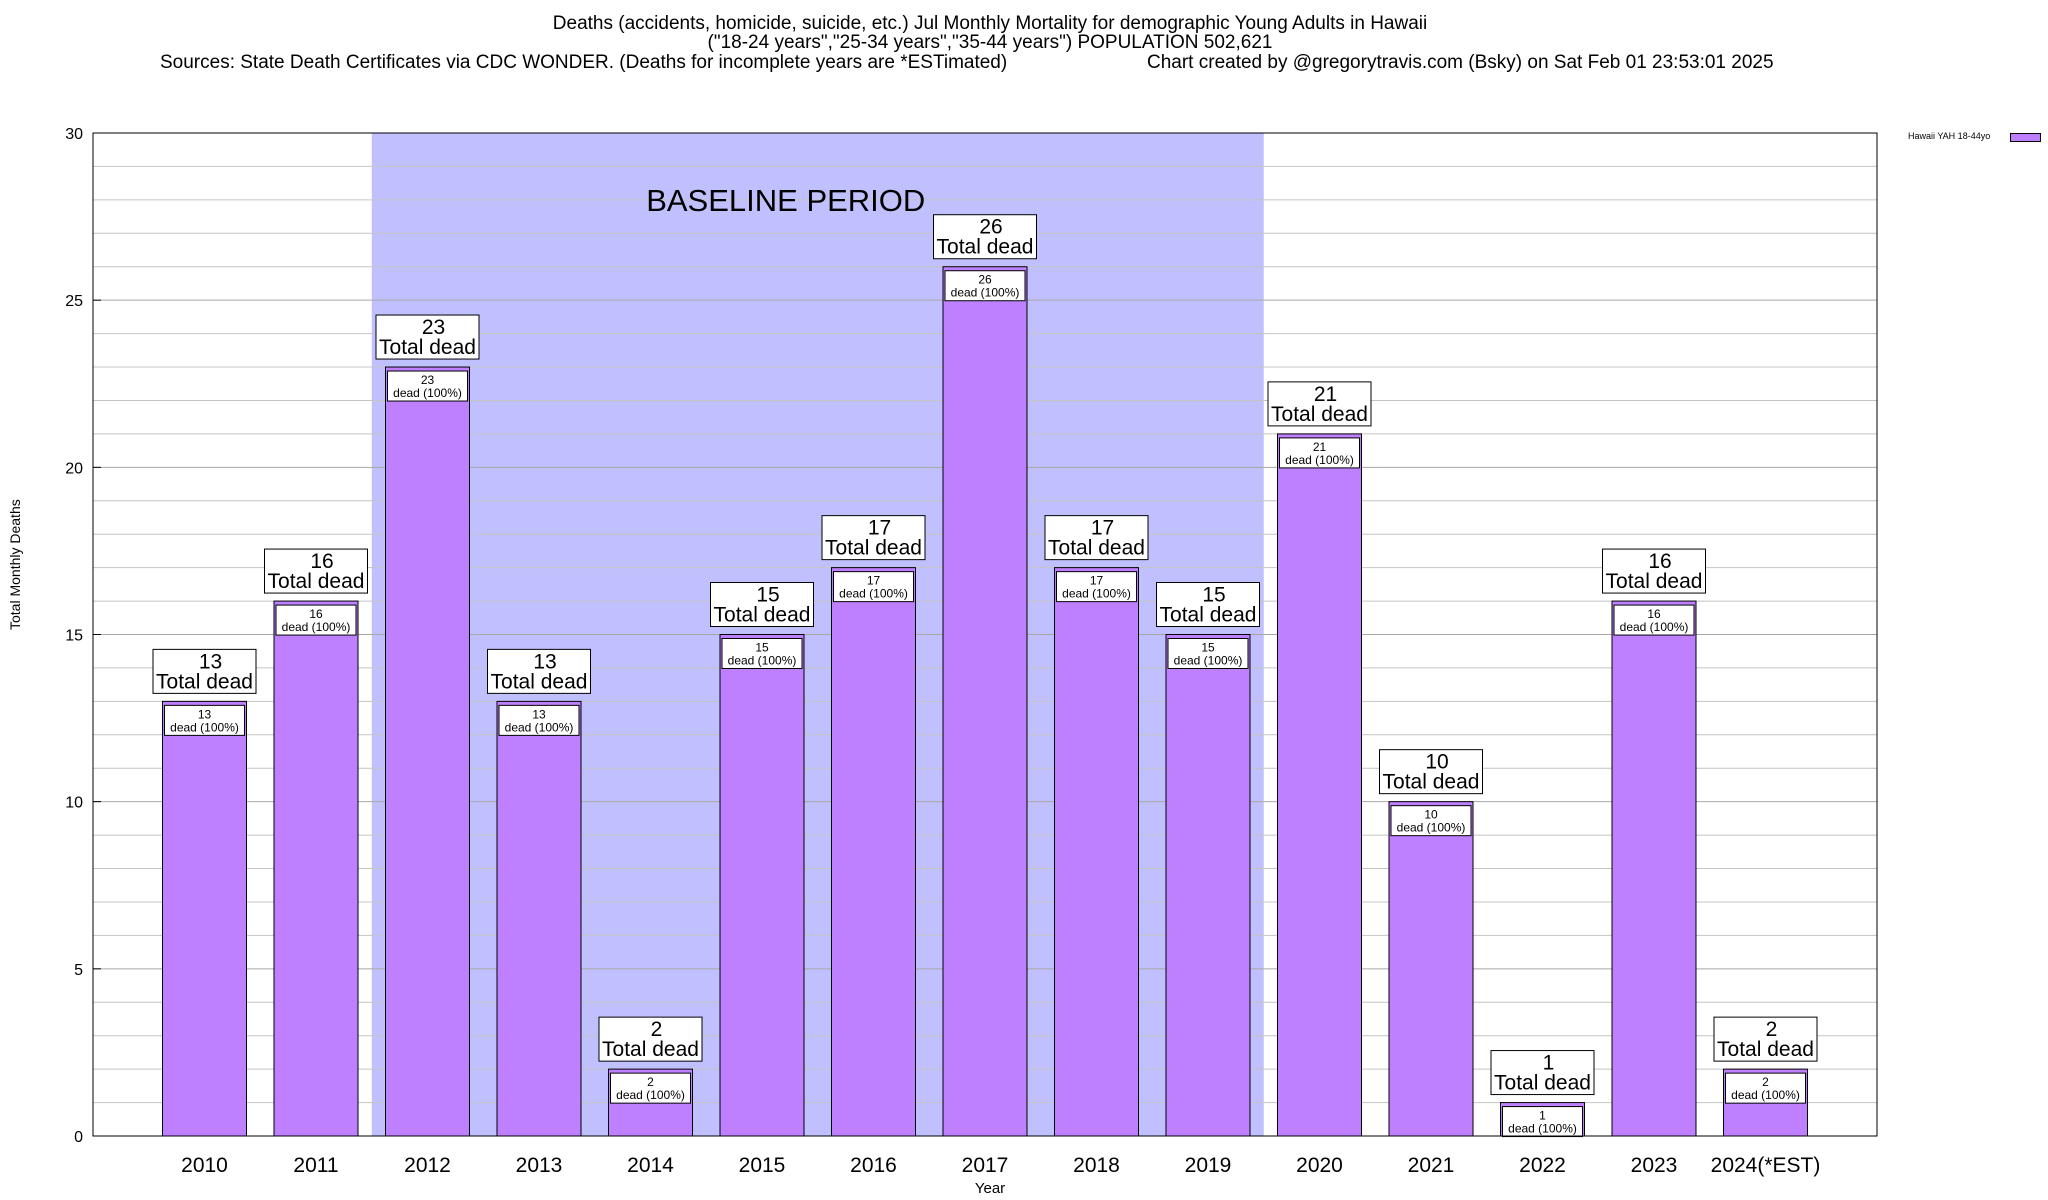 This screenshot has width=2048, height=1200. I want to click on total-label-value: 26, so click(990, 227).